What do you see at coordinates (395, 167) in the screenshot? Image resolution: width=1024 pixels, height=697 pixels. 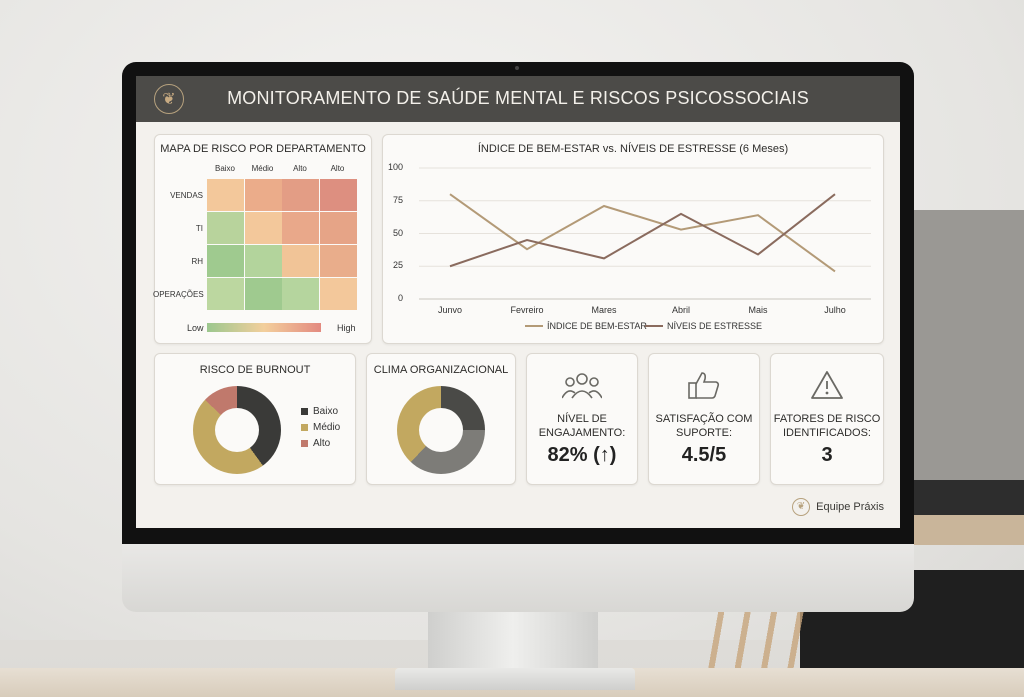 I see `y-tick-label: 100` at bounding box center [395, 167].